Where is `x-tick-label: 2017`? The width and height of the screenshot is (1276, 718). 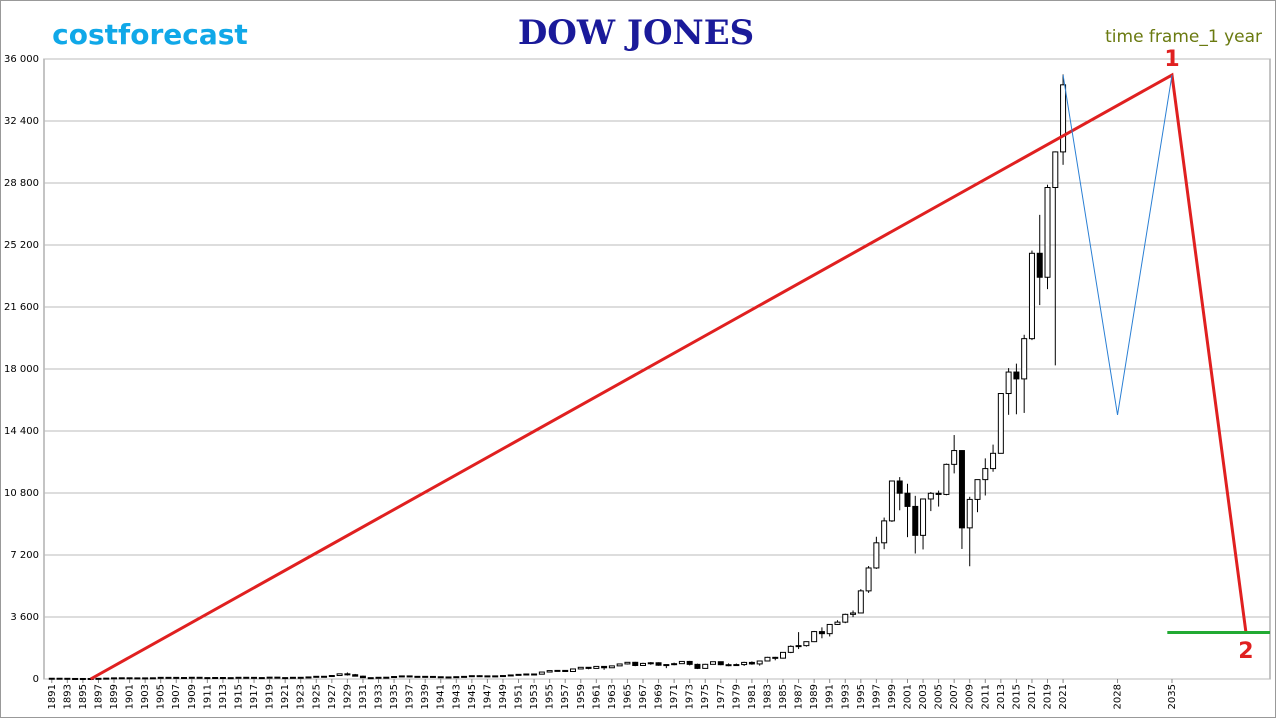
x-tick-label: 2017 is located at coordinates (1032, 696).